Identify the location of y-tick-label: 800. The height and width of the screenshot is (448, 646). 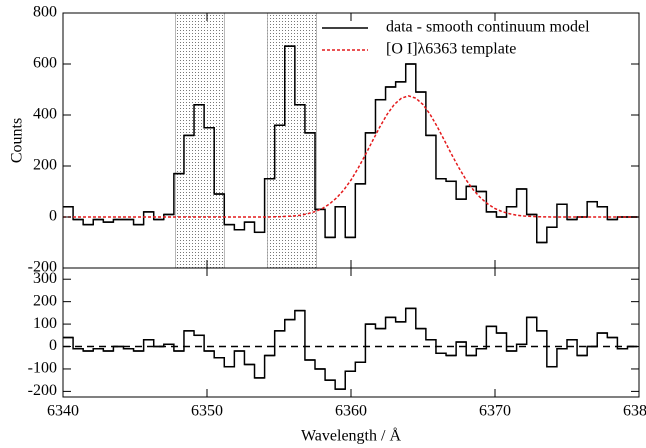
(45, 12).